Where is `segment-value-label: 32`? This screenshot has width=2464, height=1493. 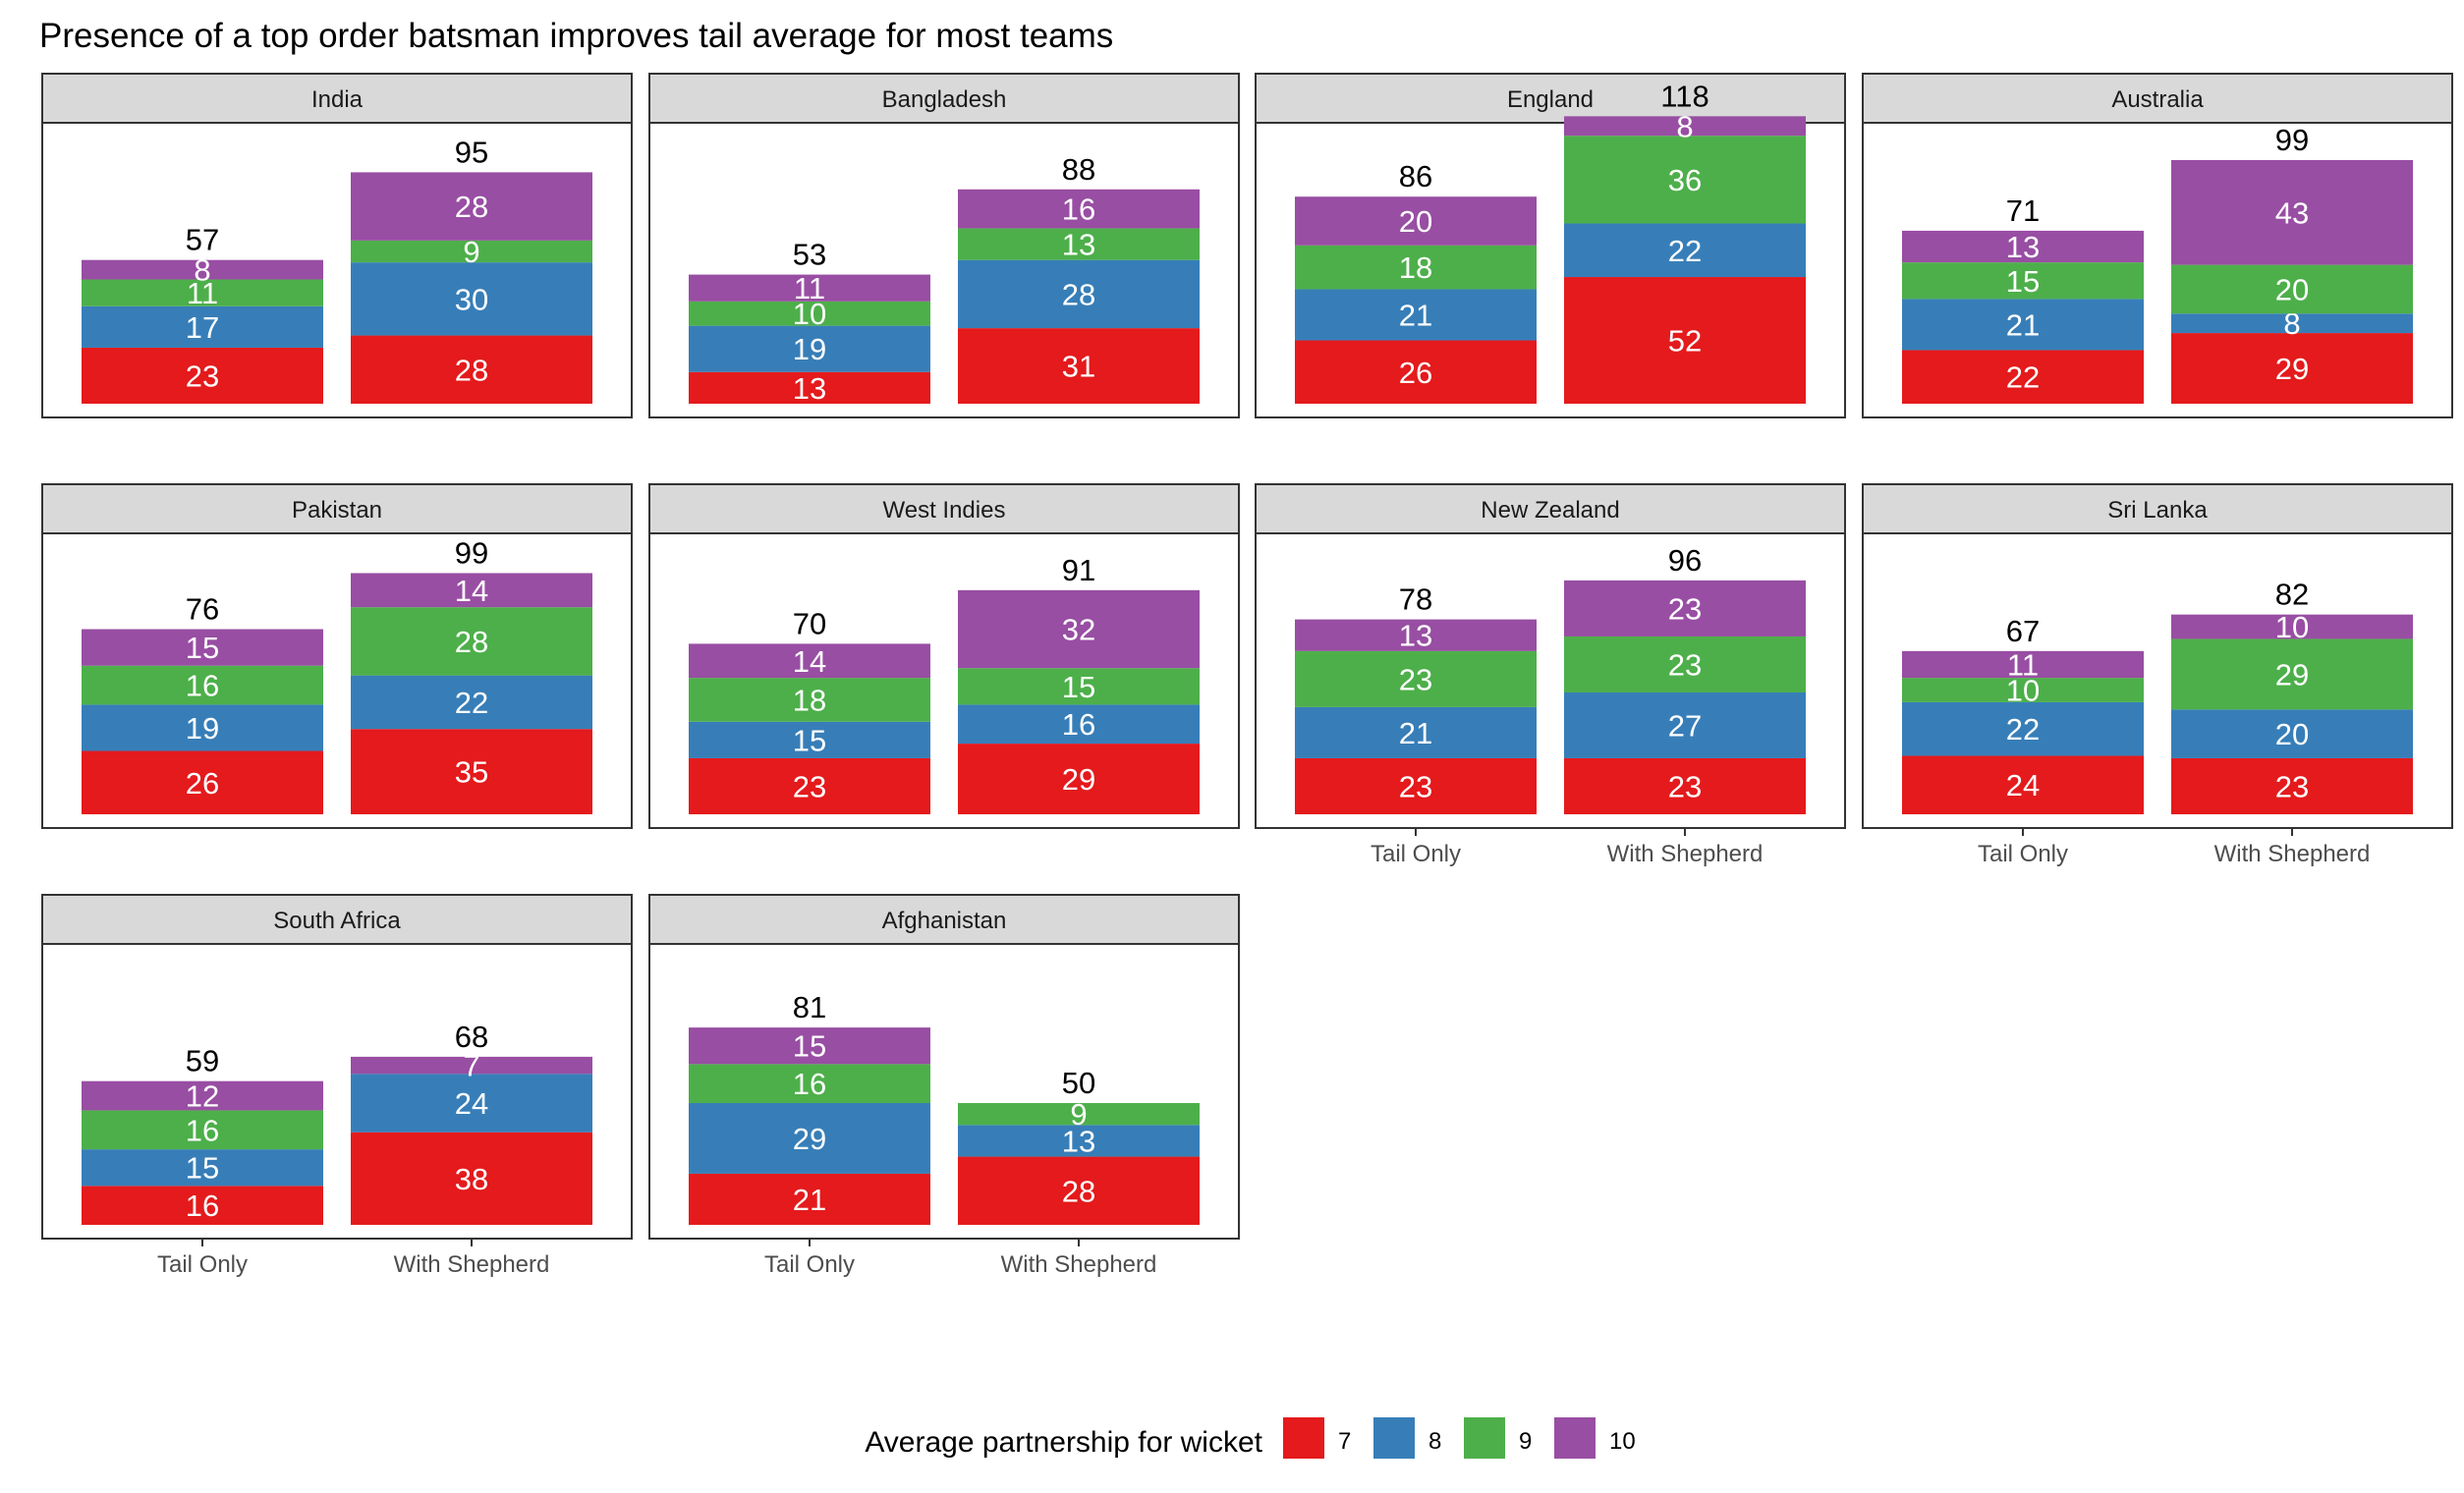
segment-value-label: 32 is located at coordinates (1078, 630).